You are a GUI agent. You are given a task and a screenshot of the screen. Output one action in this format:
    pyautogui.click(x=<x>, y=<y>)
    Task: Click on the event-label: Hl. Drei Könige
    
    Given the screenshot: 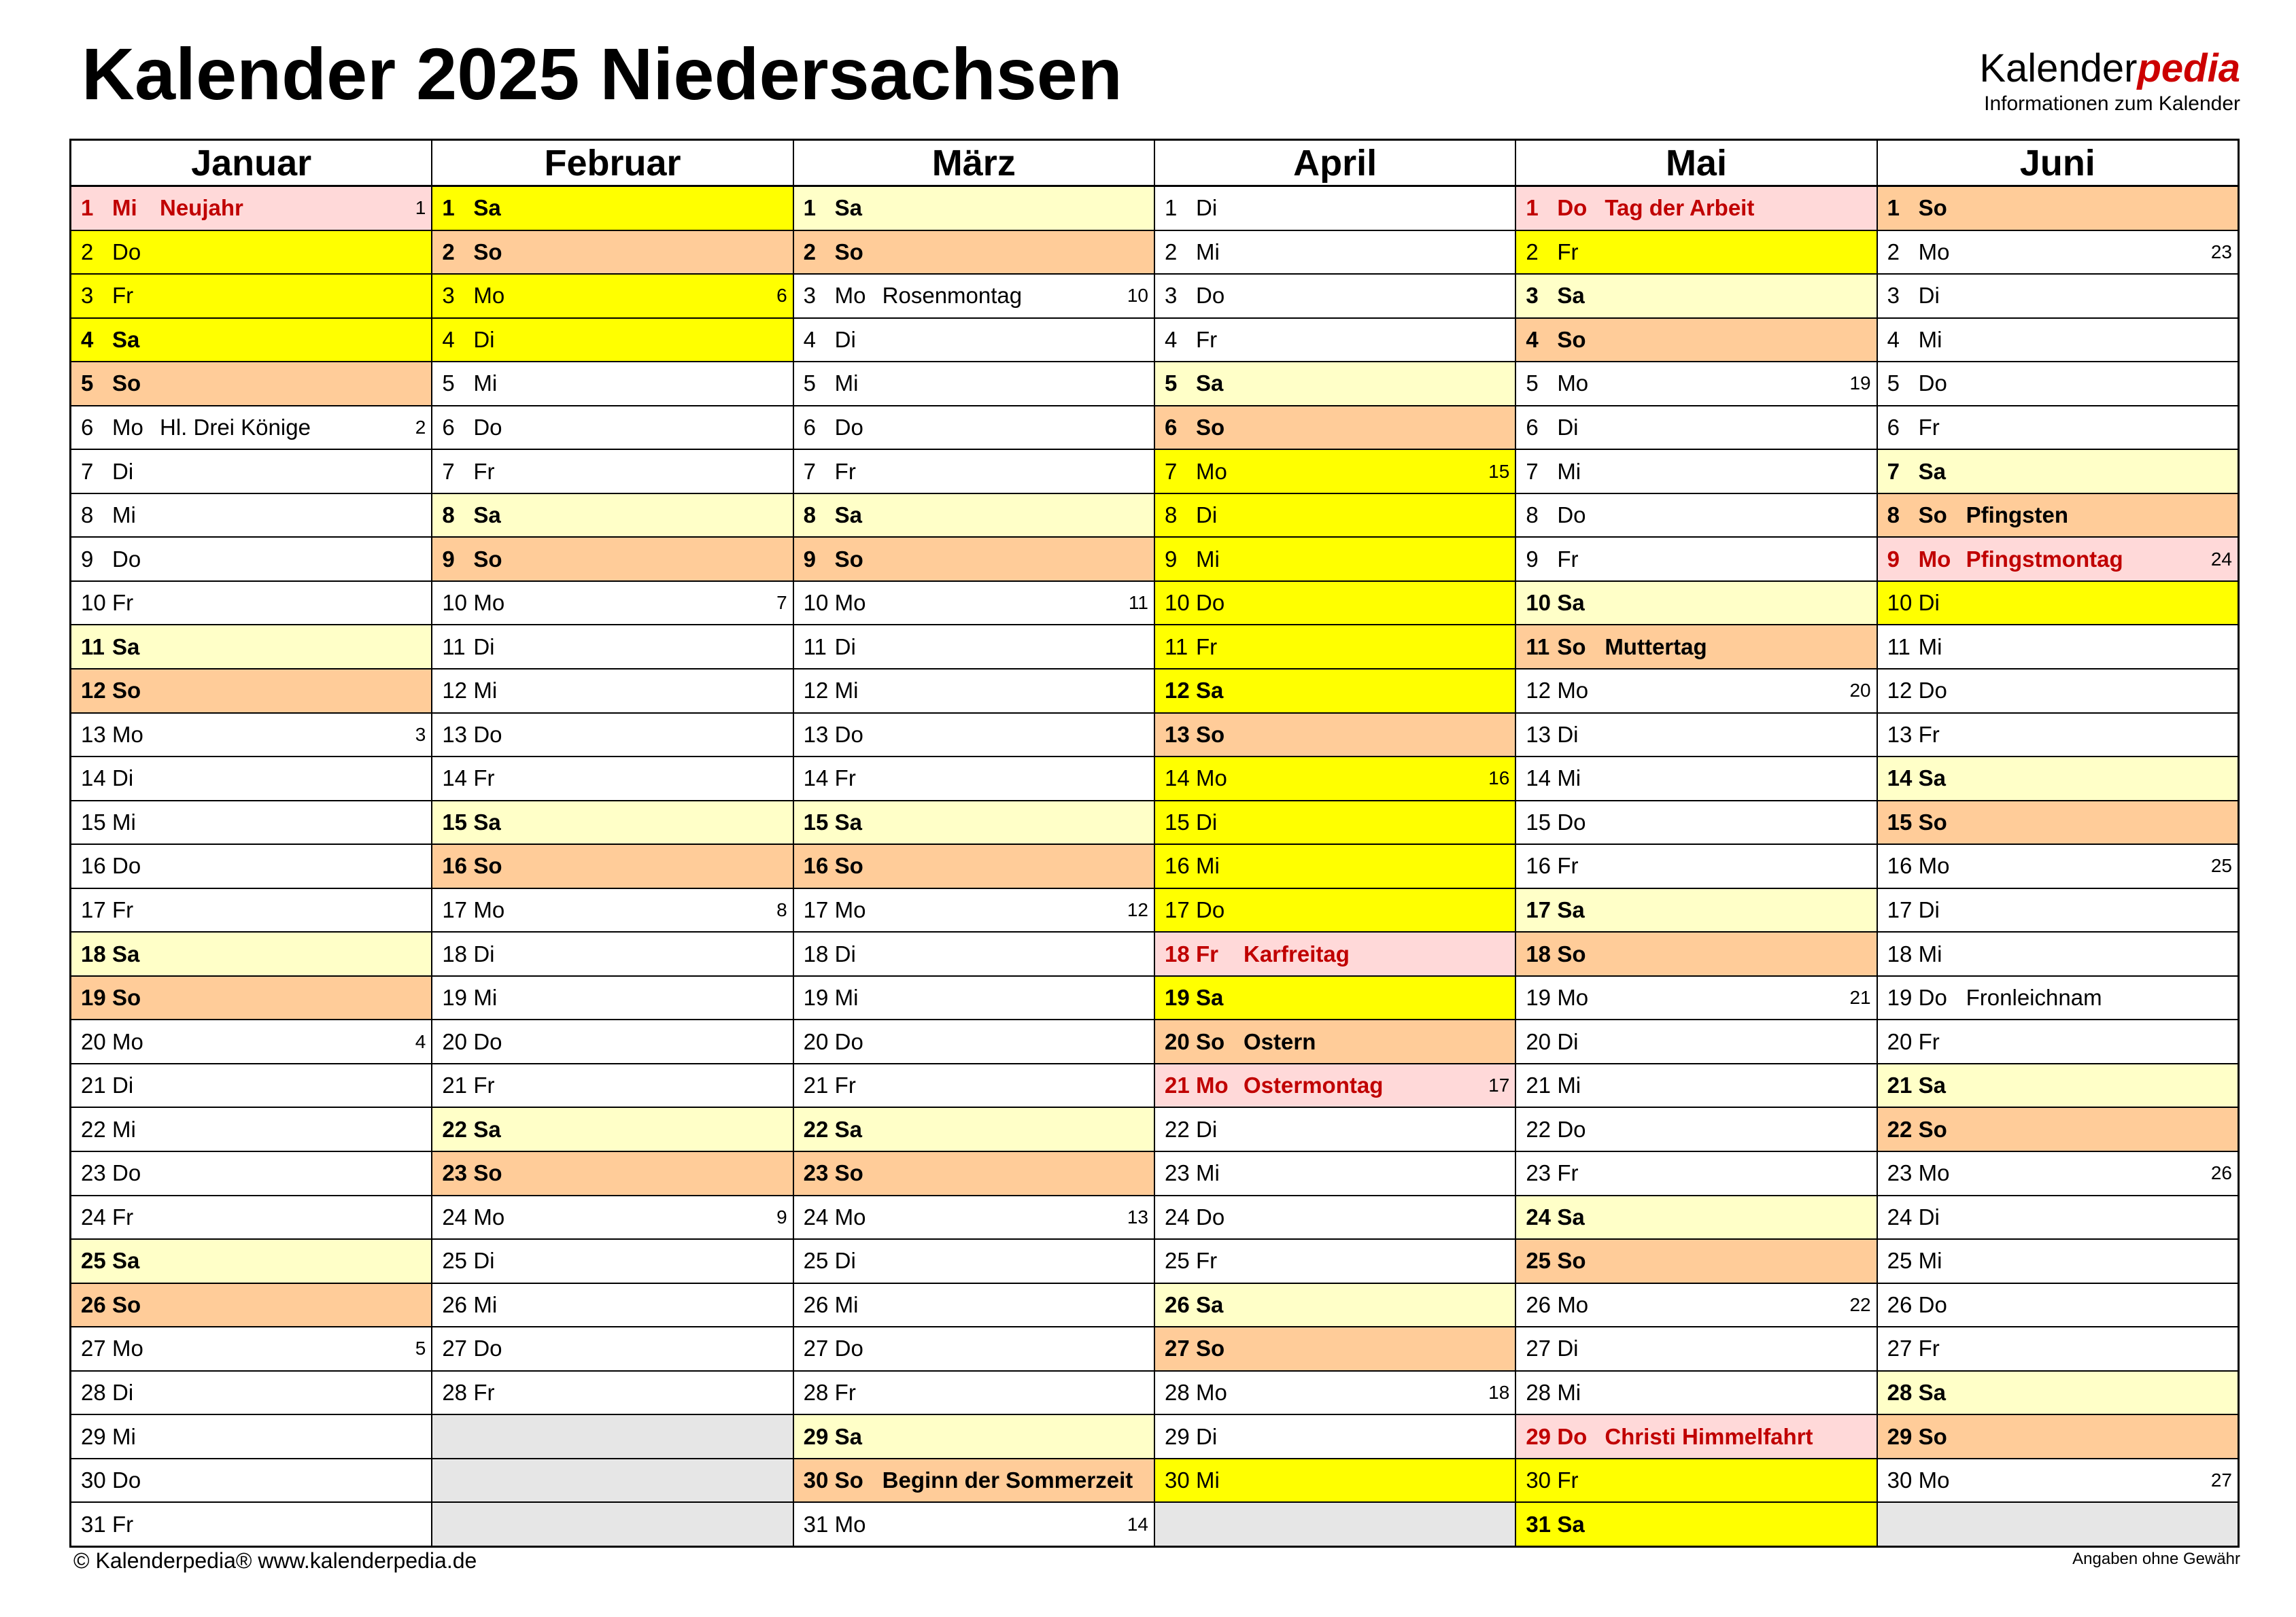 What is the action you would take?
    pyautogui.click(x=235, y=427)
    